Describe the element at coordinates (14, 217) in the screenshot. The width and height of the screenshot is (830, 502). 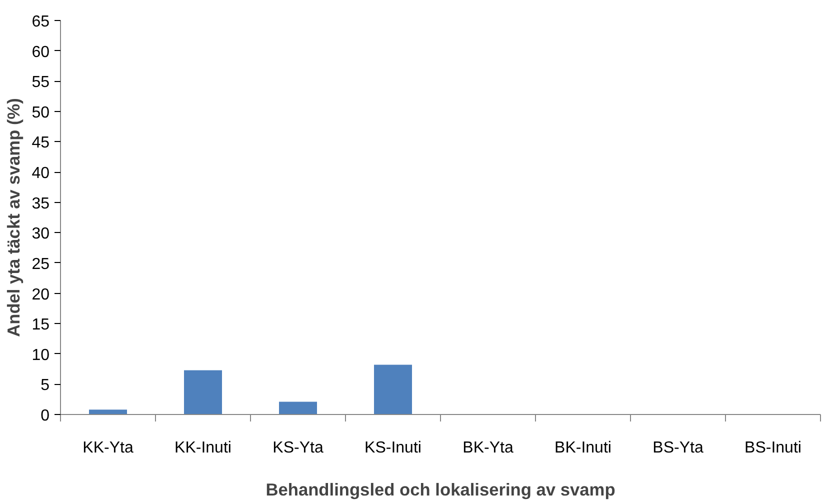
I see `y-axis-title: Andel yta täckt av svamp (%)` at that location.